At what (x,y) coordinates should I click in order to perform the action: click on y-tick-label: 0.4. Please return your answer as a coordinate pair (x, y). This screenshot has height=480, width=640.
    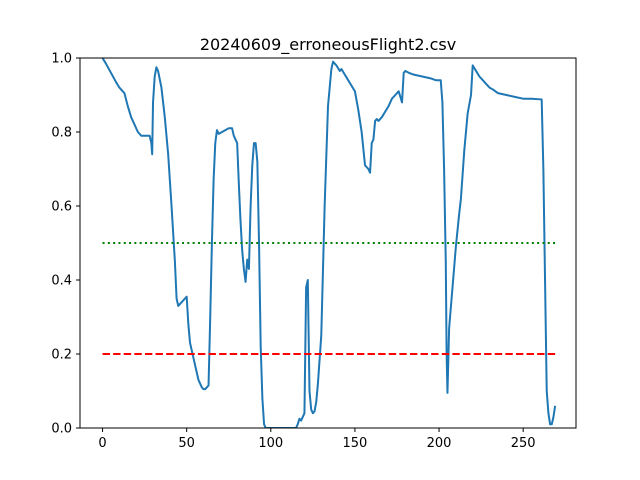
    Looking at the image, I should click on (61, 281).